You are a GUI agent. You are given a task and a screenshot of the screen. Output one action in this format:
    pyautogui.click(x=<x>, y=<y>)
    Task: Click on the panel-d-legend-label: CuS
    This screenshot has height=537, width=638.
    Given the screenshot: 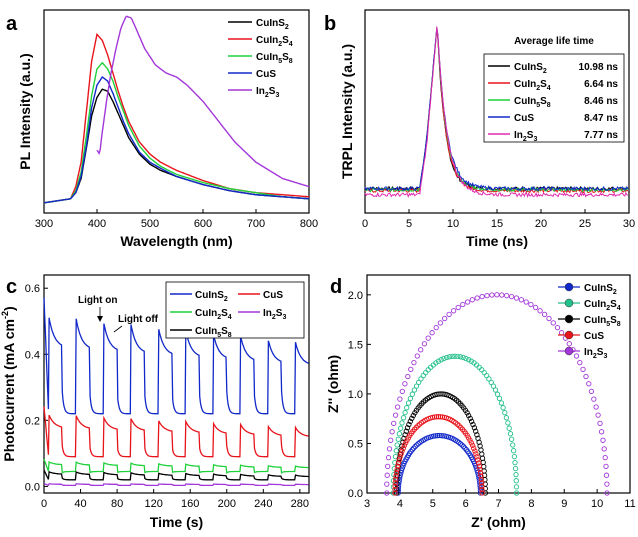 What is the action you would take?
    pyautogui.click(x=594, y=336)
    